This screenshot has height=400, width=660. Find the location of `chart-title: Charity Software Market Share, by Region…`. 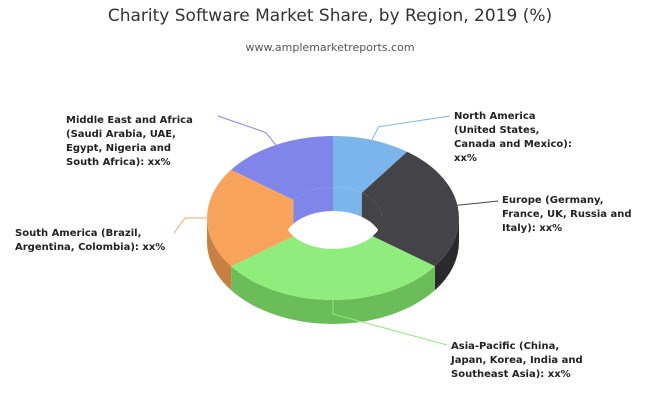

chart-title: Charity Software Market Share, by Region… is located at coordinates (330, 16).